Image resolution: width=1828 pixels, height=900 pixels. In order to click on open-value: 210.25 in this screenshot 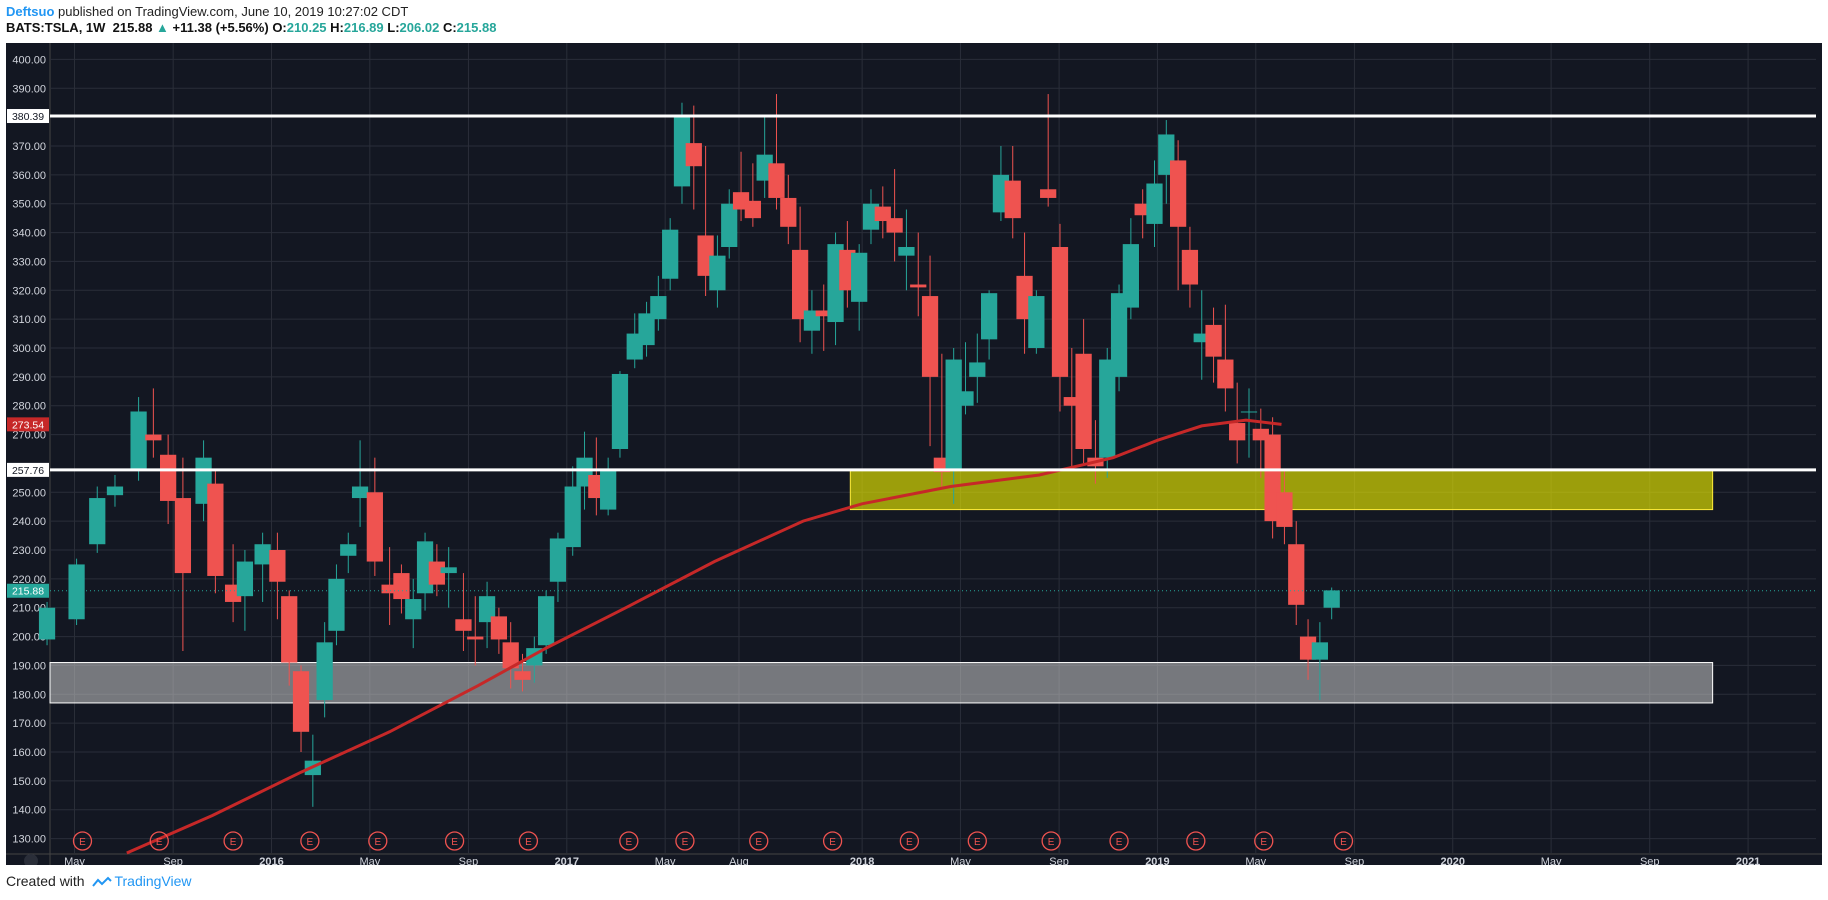, I will do `click(306, 27)`.